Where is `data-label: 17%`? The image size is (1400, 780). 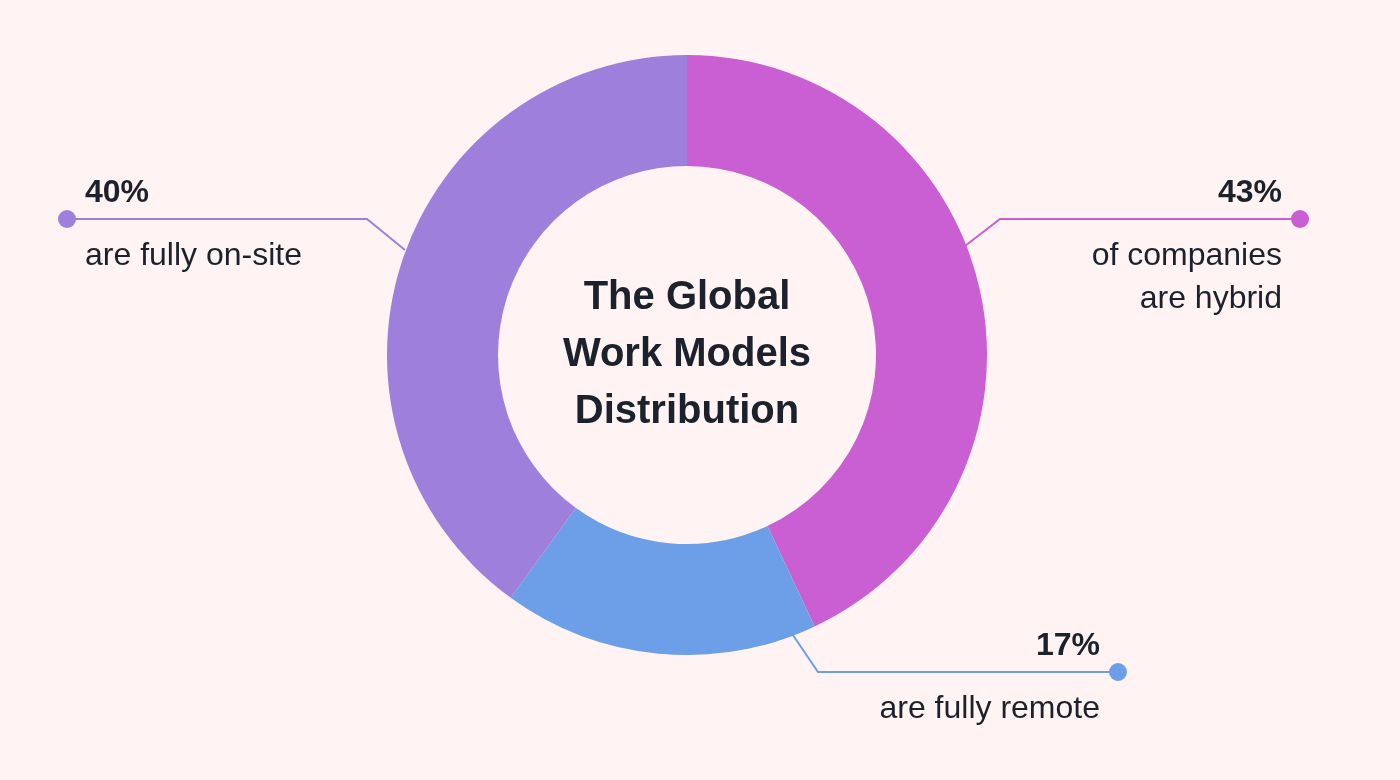 data-label: 17% is located at coordinates (1067, 644).